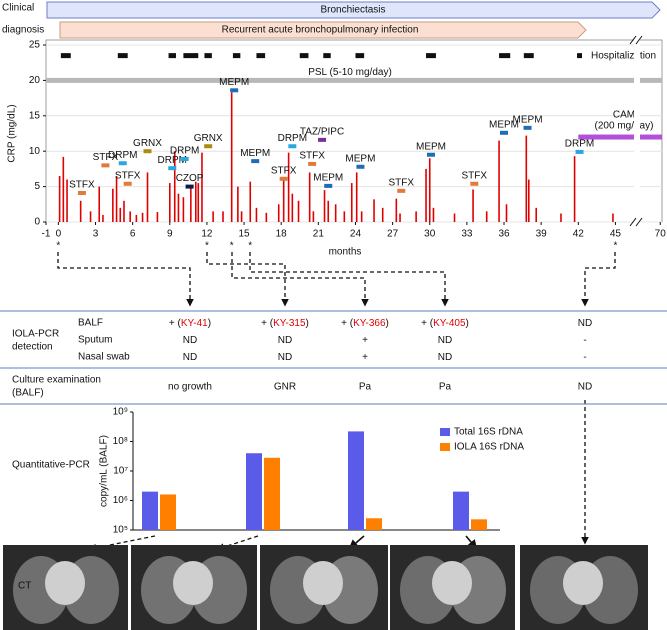 The width and height of the screenshot is (667, 630). What do you see at coordinates (46, 234) in the screenshot?
I see `x-tick-label: -1` at bounding box center [46, 234].